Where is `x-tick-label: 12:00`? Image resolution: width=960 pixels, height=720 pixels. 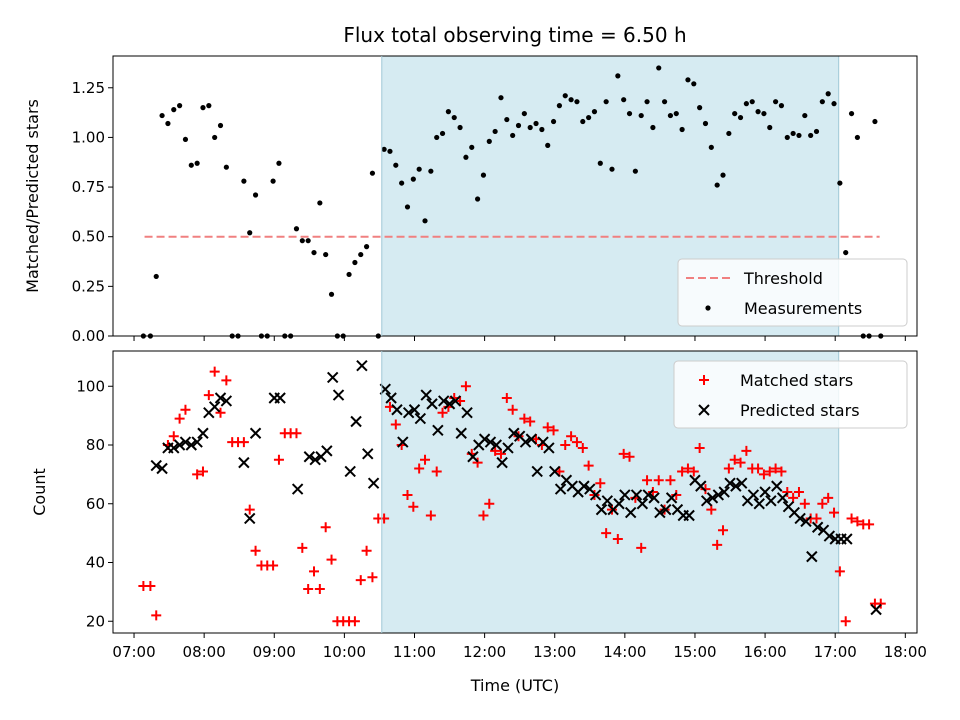 x-tick-label: 12:00 is located at coordinates (484, 652).